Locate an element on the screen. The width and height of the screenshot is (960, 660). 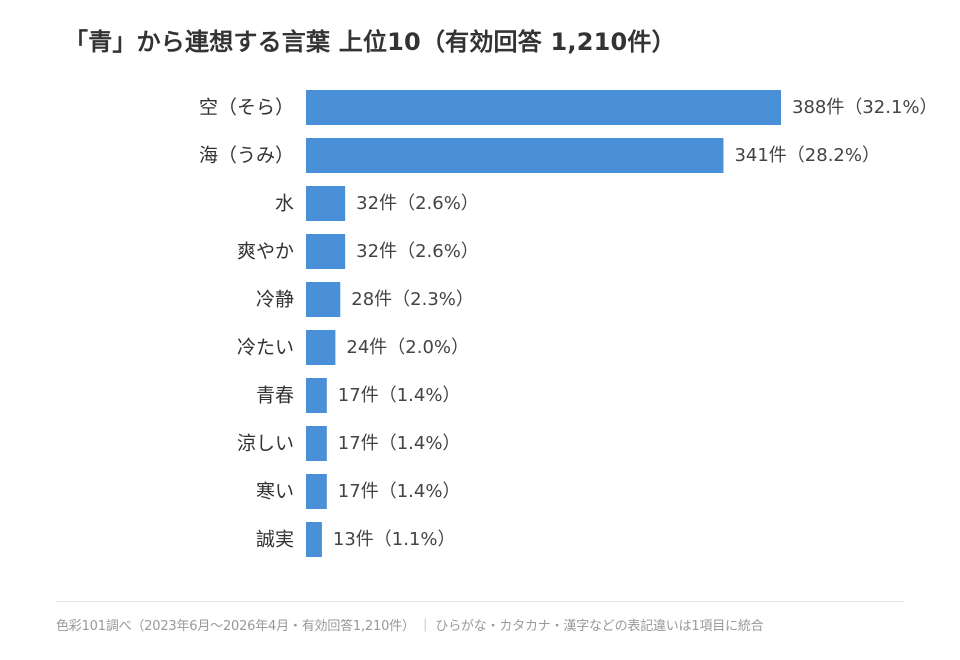
category-label: 涼しい is located at coordinates (265, 444).